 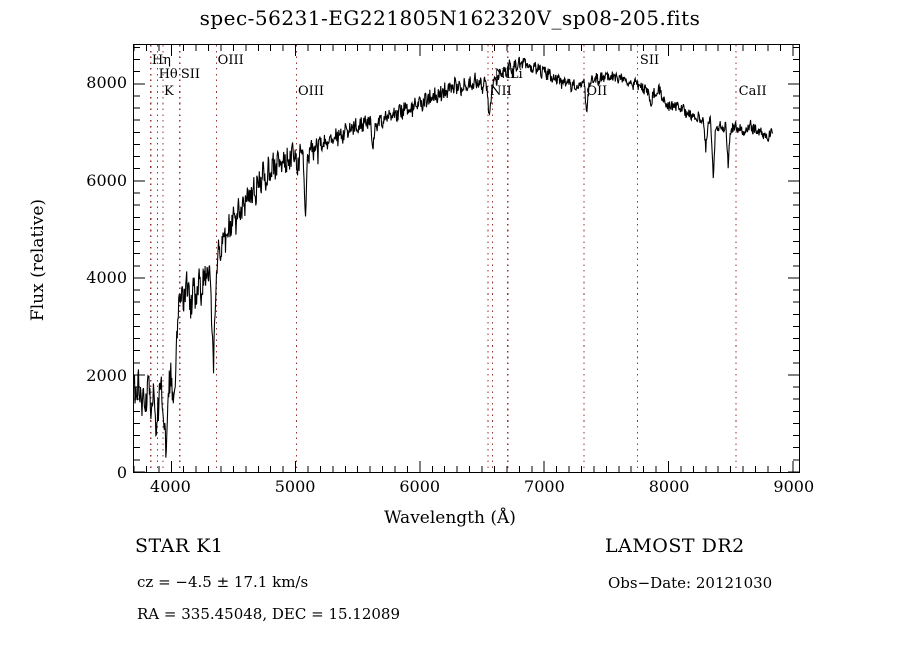 I want to click on line-id-label-caii: CaII, so click(x=752, y=91).